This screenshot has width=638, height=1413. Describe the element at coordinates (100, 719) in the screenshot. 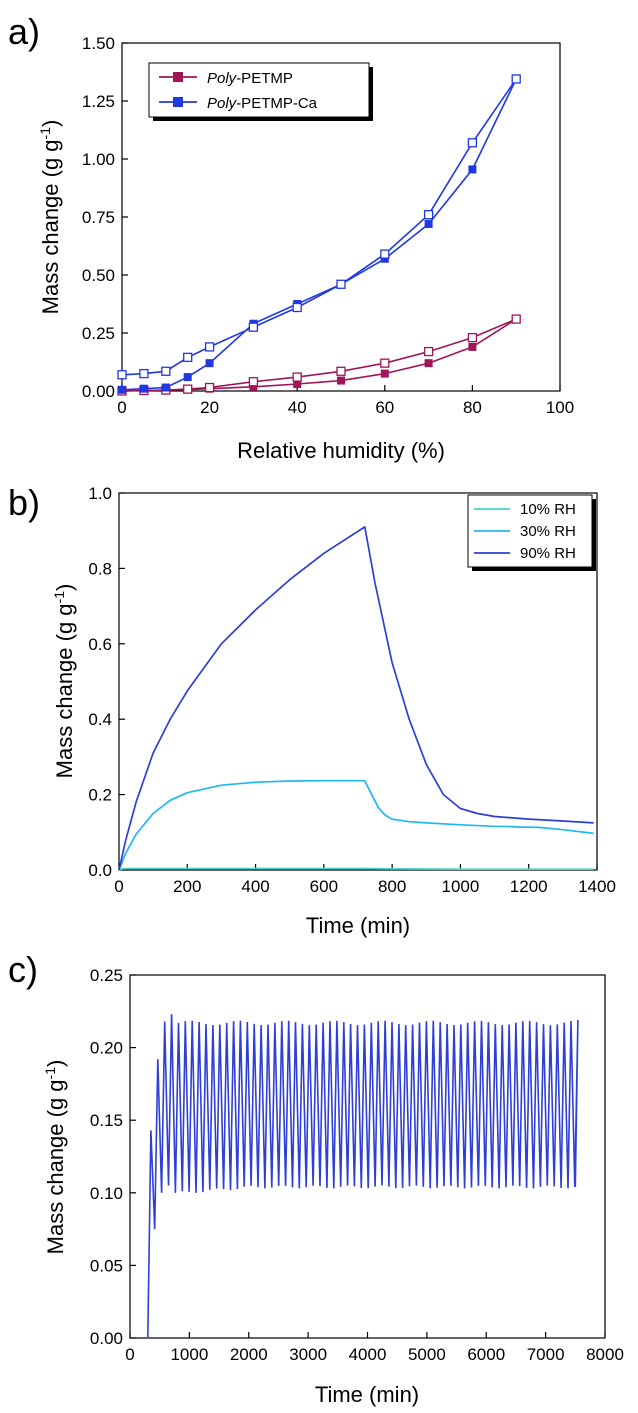

I see `panel-b-y-tick-label: 0.4` at that location.